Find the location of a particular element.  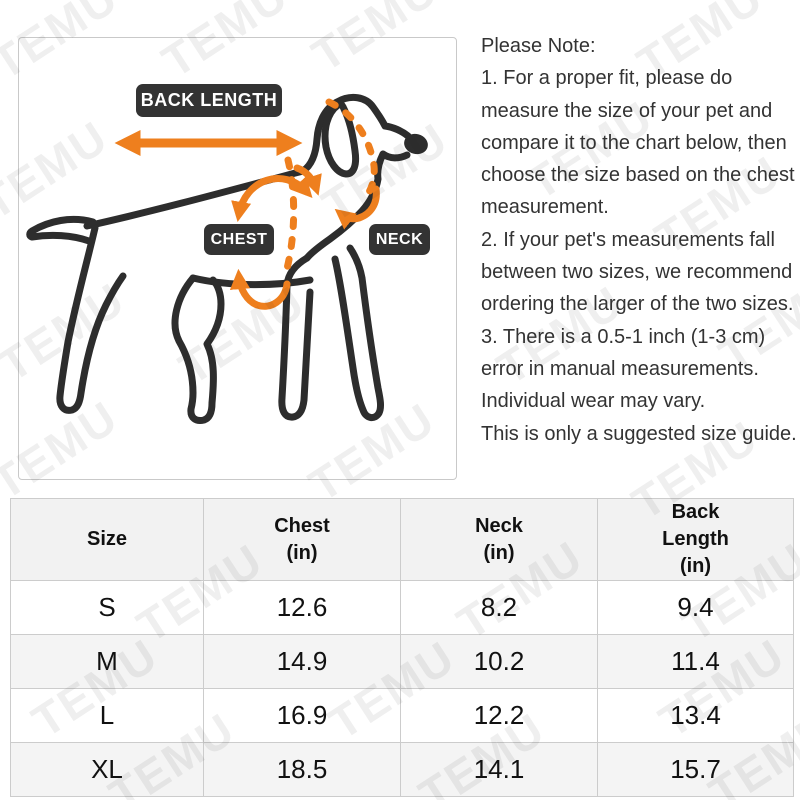

dog-tail is located at coordinates (61, 230).